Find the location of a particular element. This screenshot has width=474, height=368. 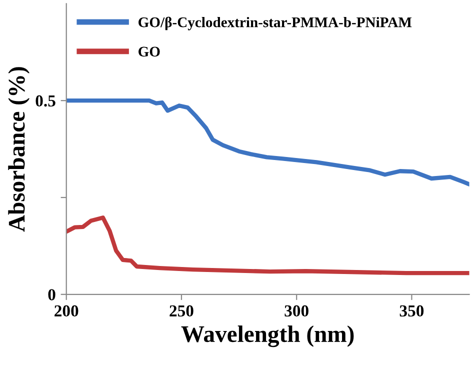

y-tick-label: 0 is located at coordinates (52, 294).